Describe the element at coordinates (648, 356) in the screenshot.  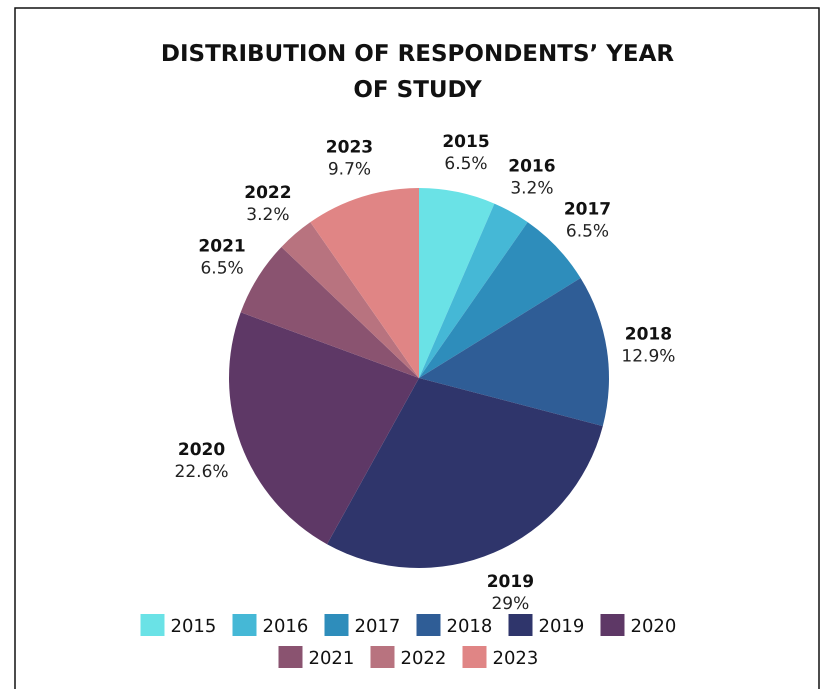
I see `data-label: 12.9%` at that location.